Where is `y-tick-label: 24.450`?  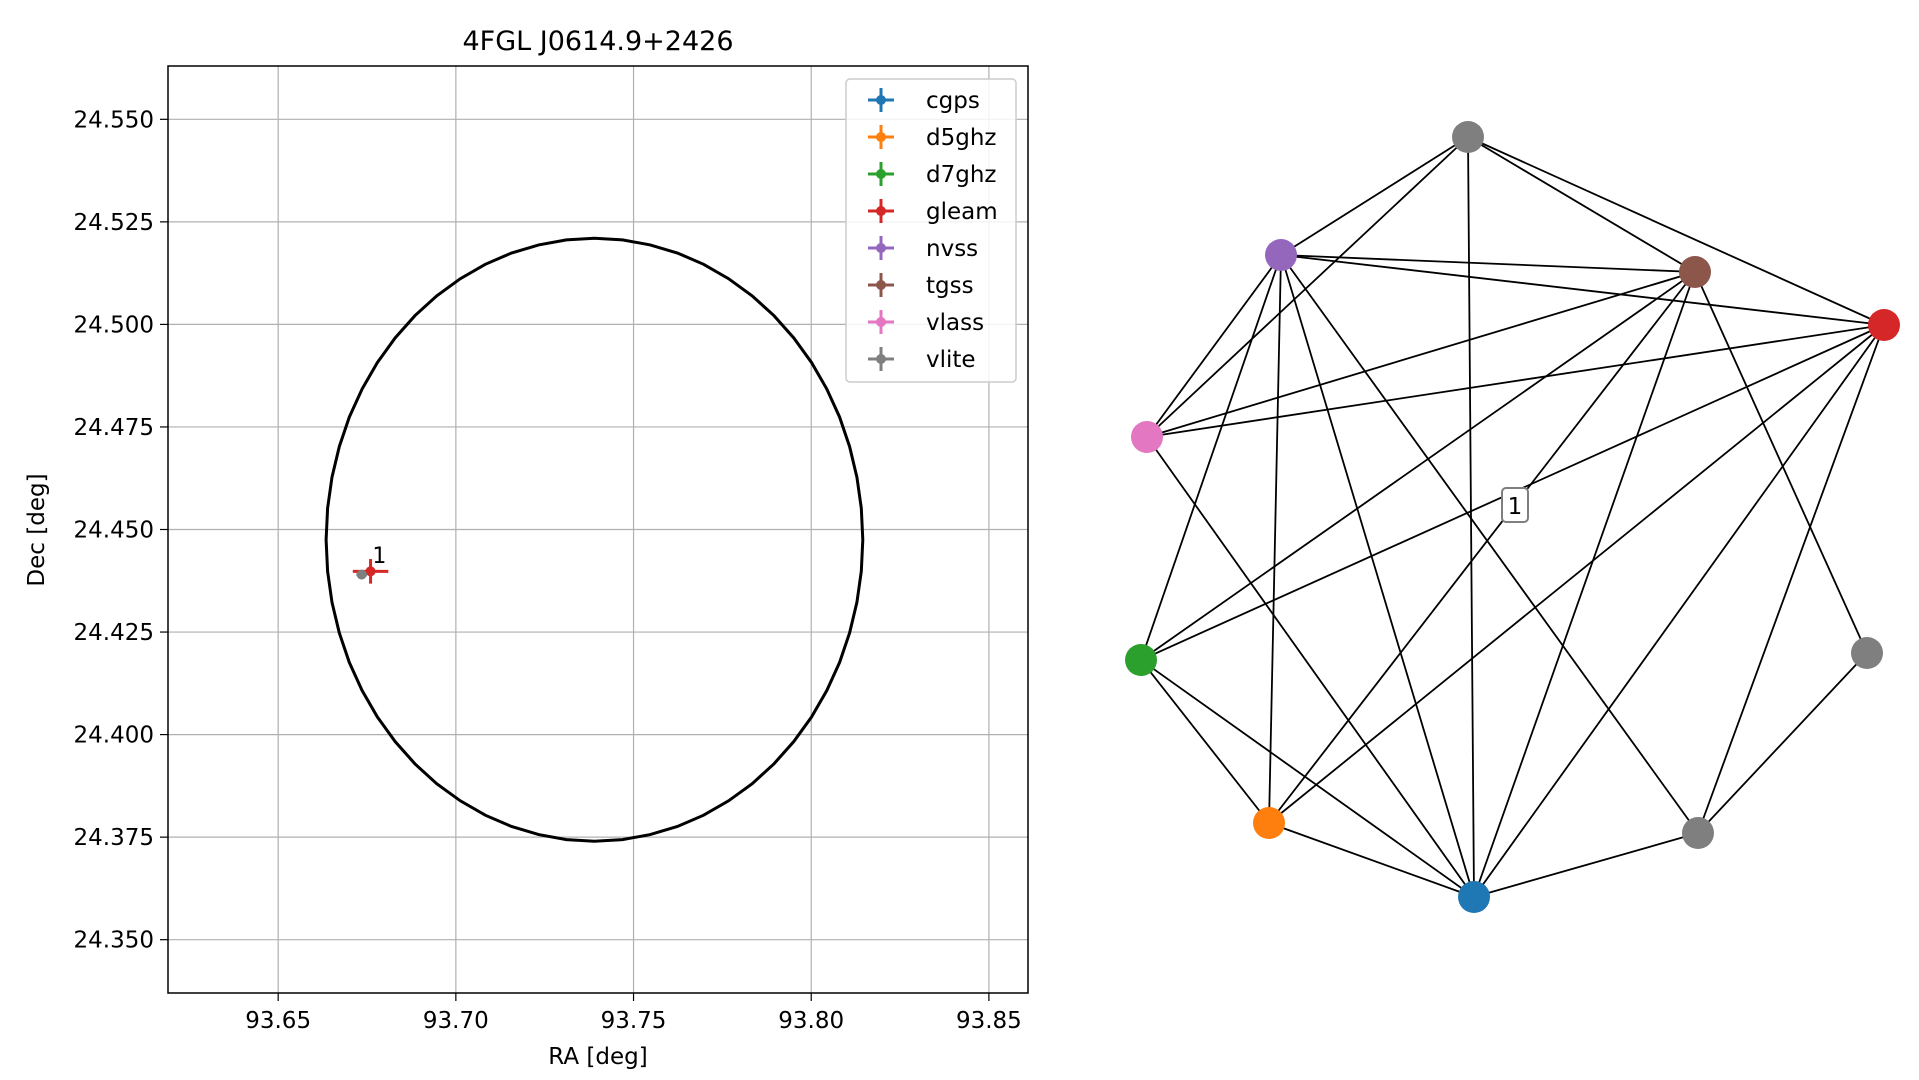
y-tick-label: 24.450 is located at coordinates (114, 531).